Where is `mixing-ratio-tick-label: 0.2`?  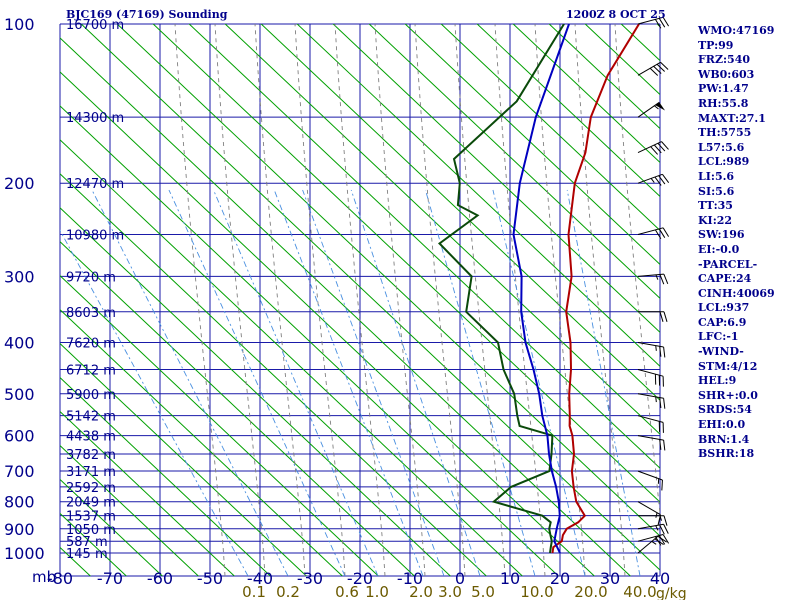
mixing-ratio-tick-label: 0.2 is located at coordinates (288, 591).